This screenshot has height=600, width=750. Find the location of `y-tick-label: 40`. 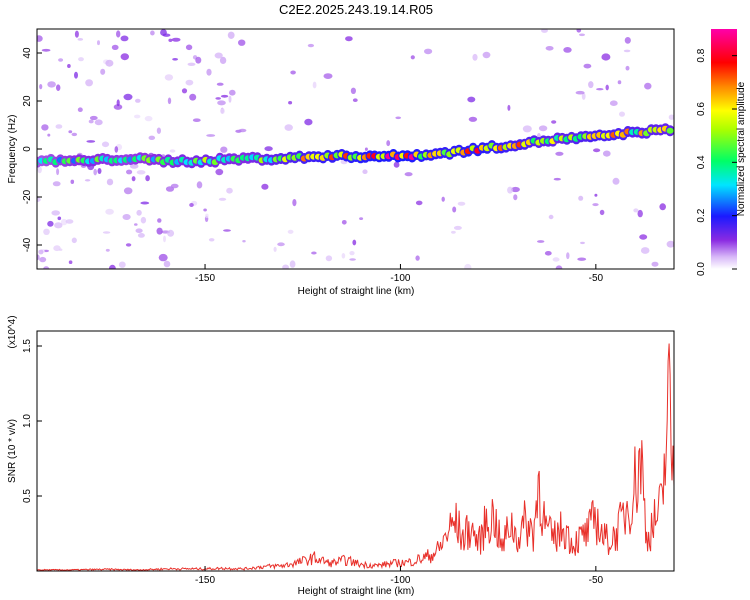

y-tick-label: 40 is located at coordinates (27, 53).